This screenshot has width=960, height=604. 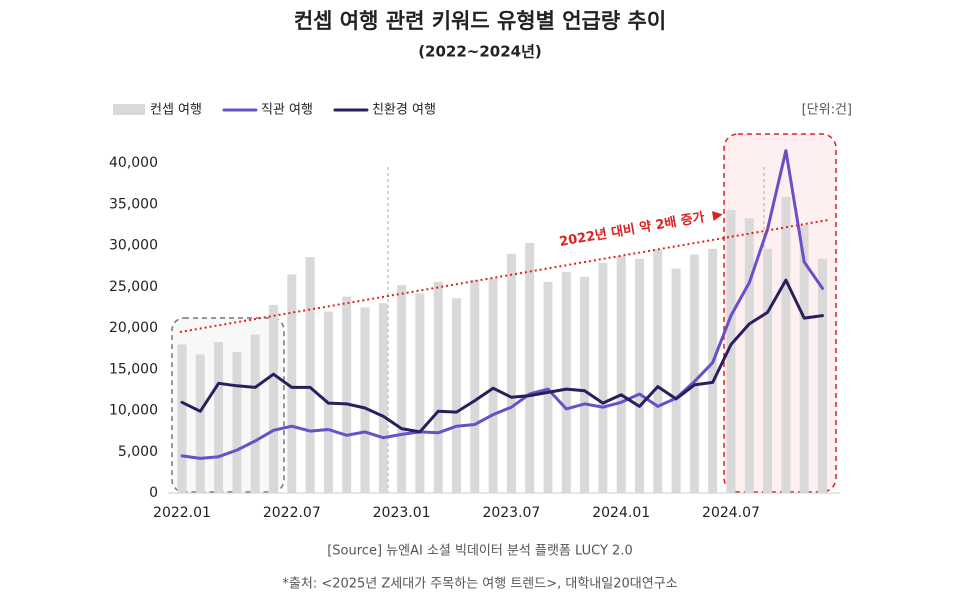 What do you see at coordinates (176, 110) in the screenshot?
I see `legend-label: 컨셉 여행` at bounding box center [176, 110].